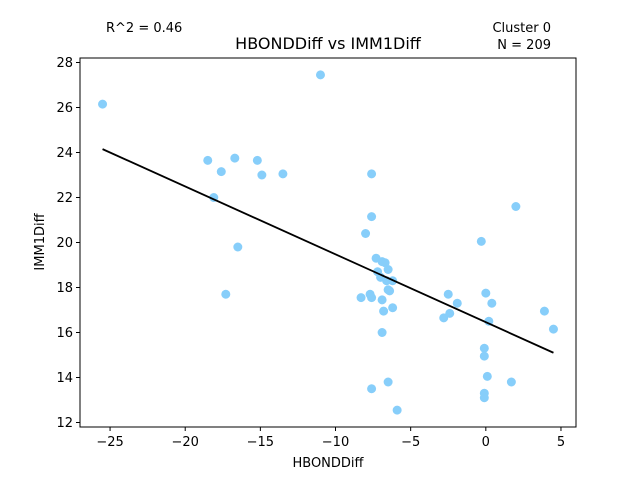 This screenshot has width=640, height=480. What do you see at coordinates (144, 28) in the screenshot?
I see `r-squared-annotation: R^2 = 0.46` at bounding box center [144, 28].